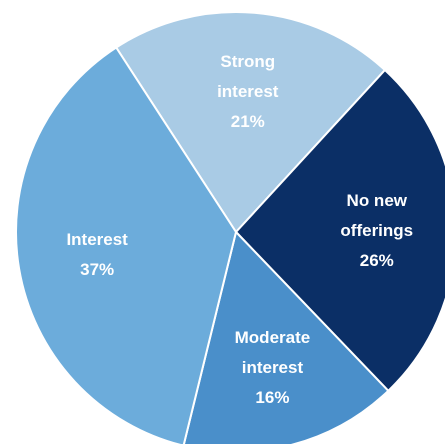 The height and width of the screenshot is (444, 445). What do you see at coordinates (377, 215) in the screenshot?
I see `category-label: No new offerings` at bounding box center [377, 215].